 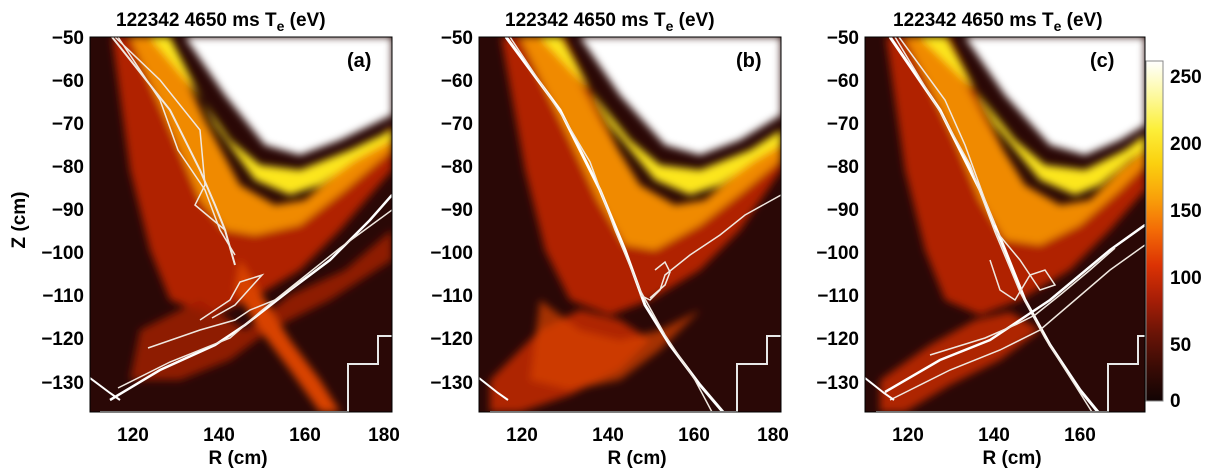 What do you see at coordinates (694, 435) in the screenshot?
I see `panel-b-xtick: 160` at bounding box center [694, 435].